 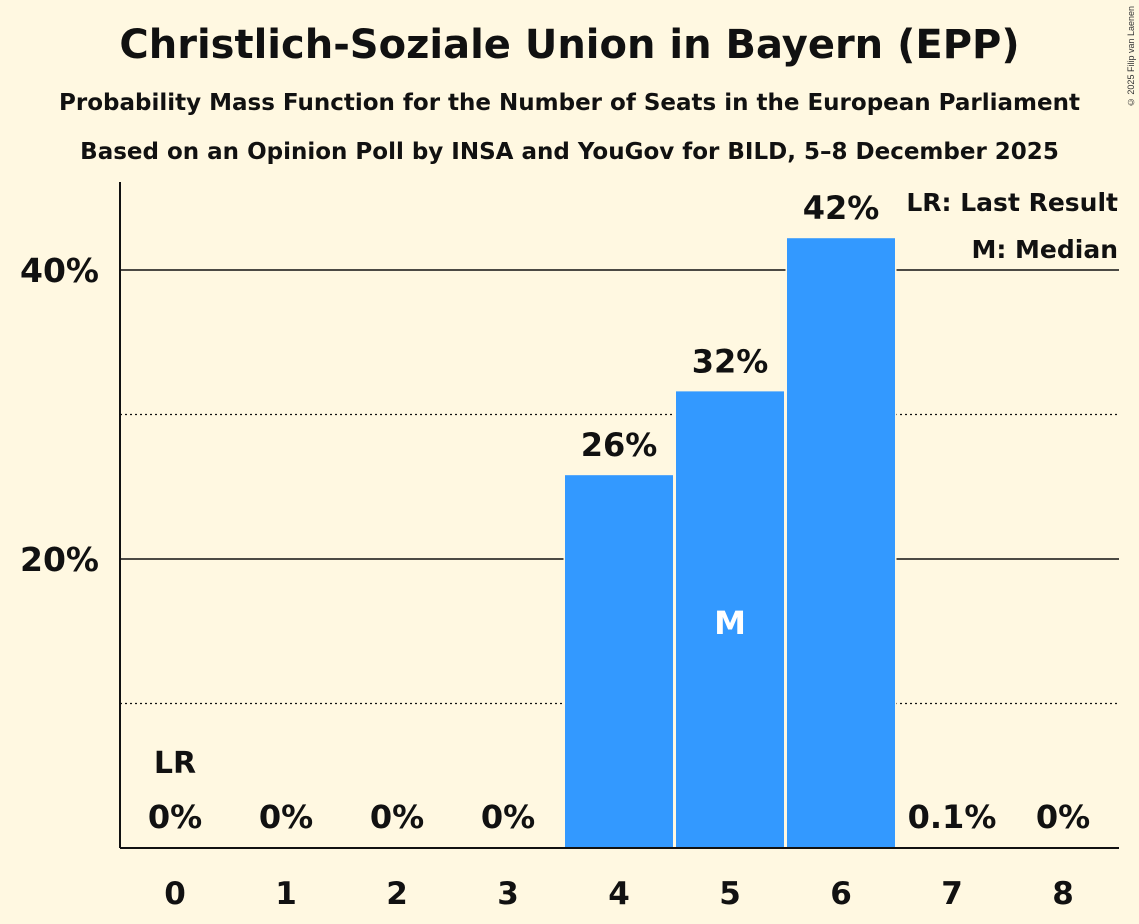 What do you see at coordinates (619, 445) in the screenshot?
I see `data-label-4: 26%` at bounding box center [619, 445].